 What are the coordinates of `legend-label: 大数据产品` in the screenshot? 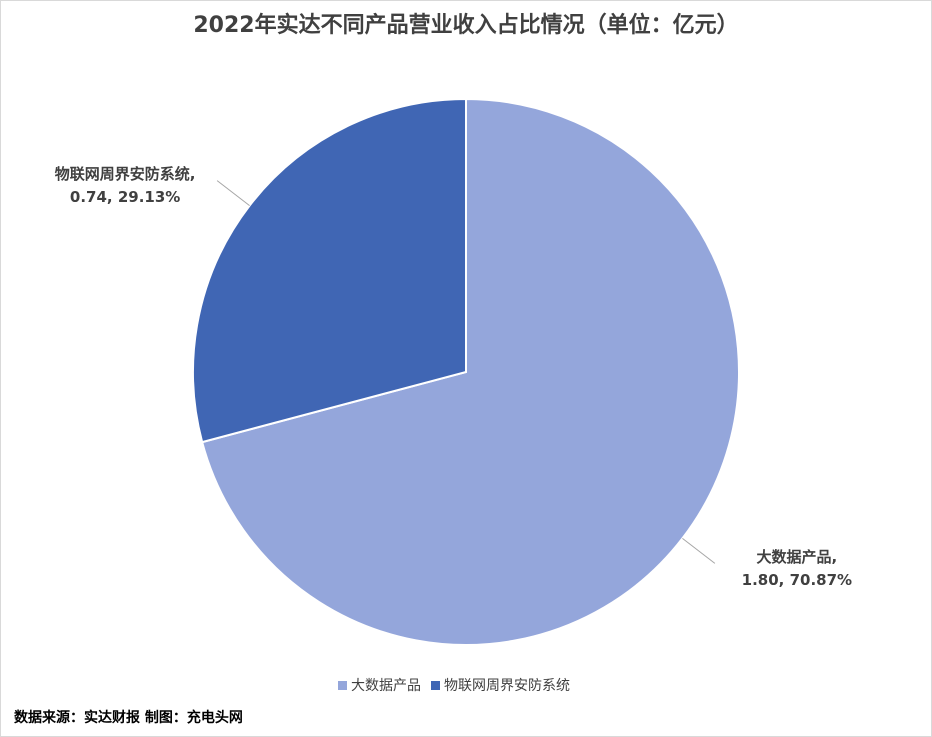 It's located at (386, 686).